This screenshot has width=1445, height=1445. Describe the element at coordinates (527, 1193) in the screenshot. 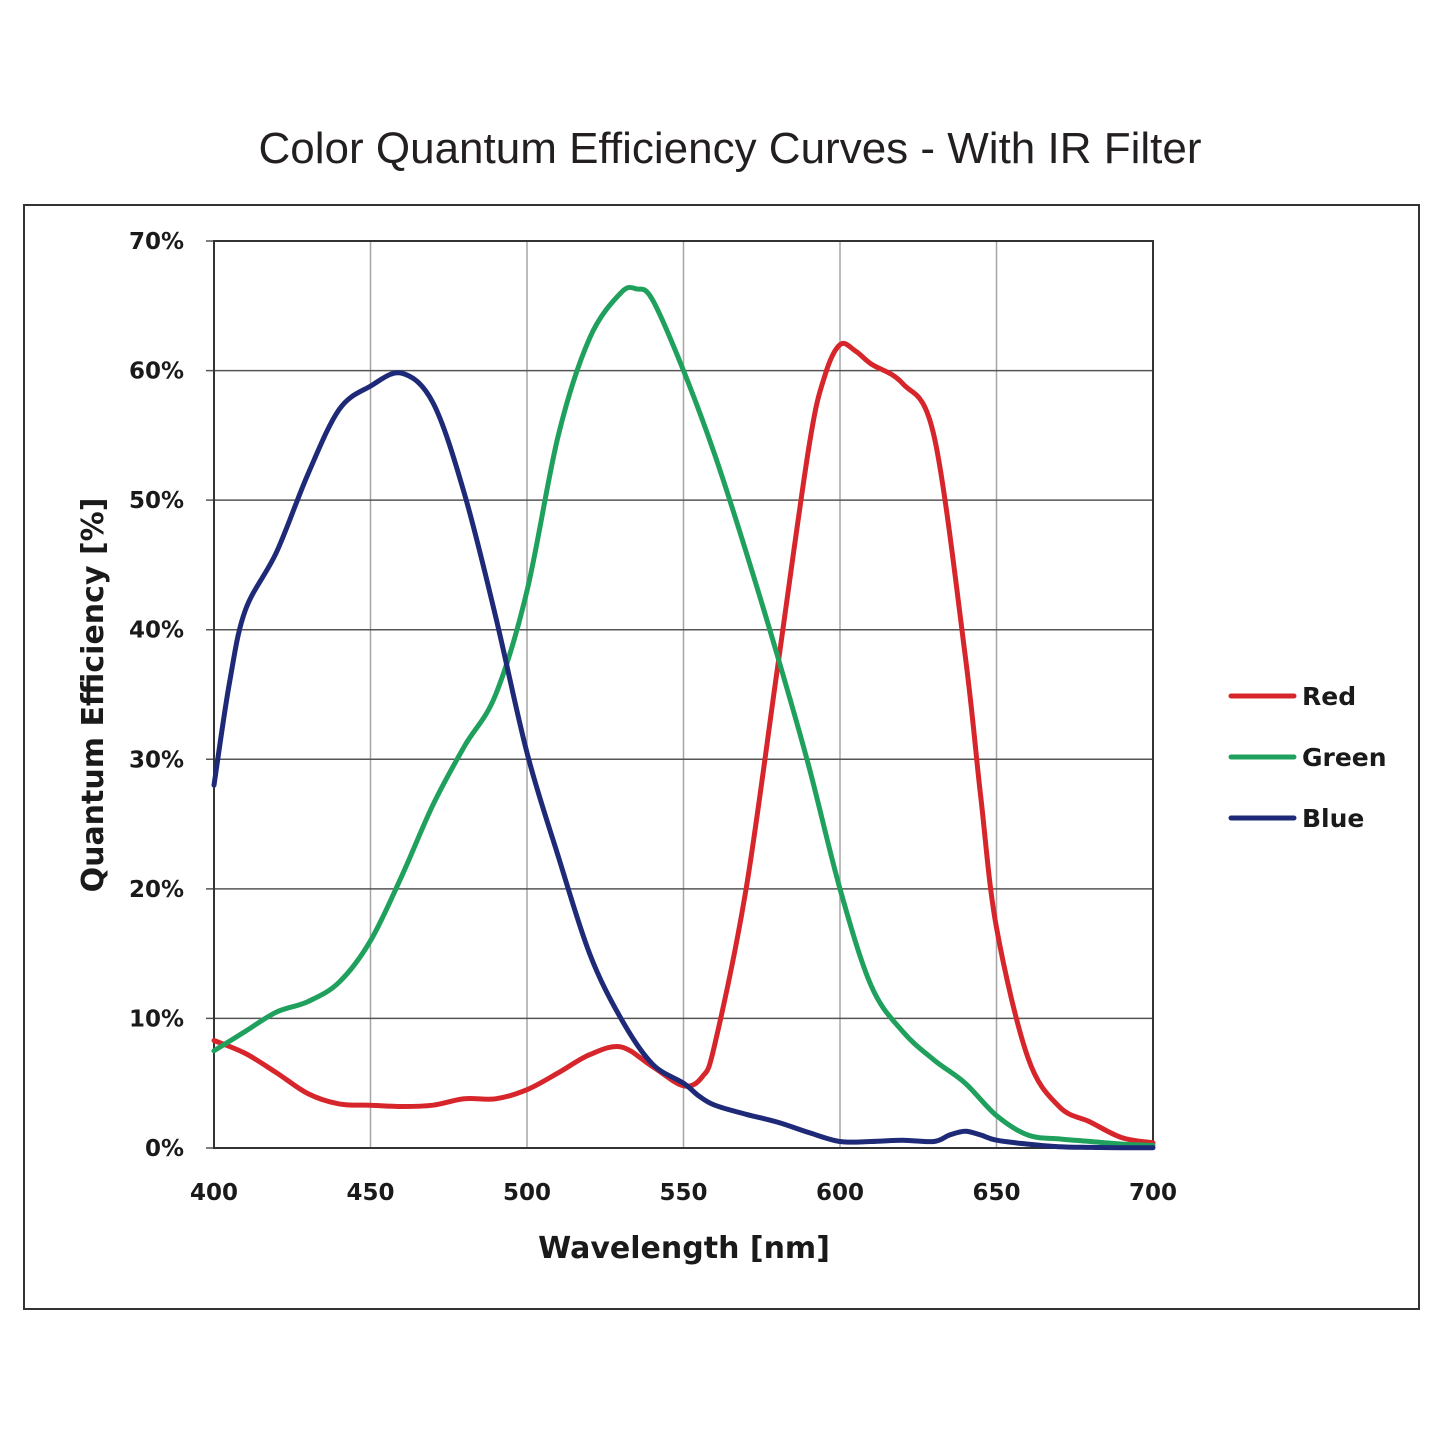

I see `x-tick-label: 500` at that location.